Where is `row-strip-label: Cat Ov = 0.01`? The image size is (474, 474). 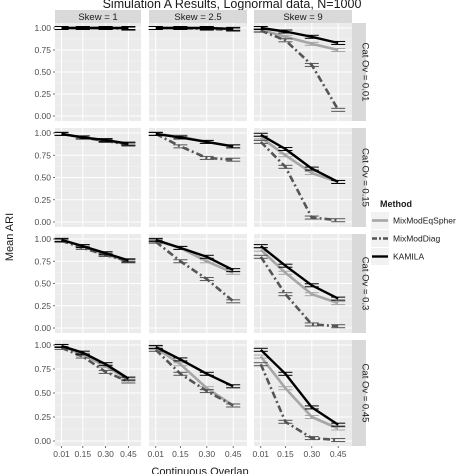 row-strip-label: Cat Ov = 0.01 is located at coordinates (365, 72).